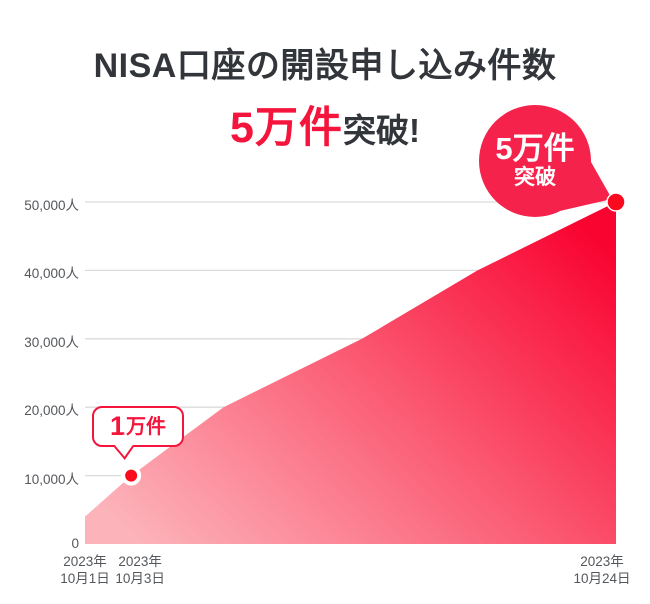  What do you see at coordinates (51, 274) in the screenshot?
I see `y-tick-label: 40,000人` at bounding box center [51, 274].